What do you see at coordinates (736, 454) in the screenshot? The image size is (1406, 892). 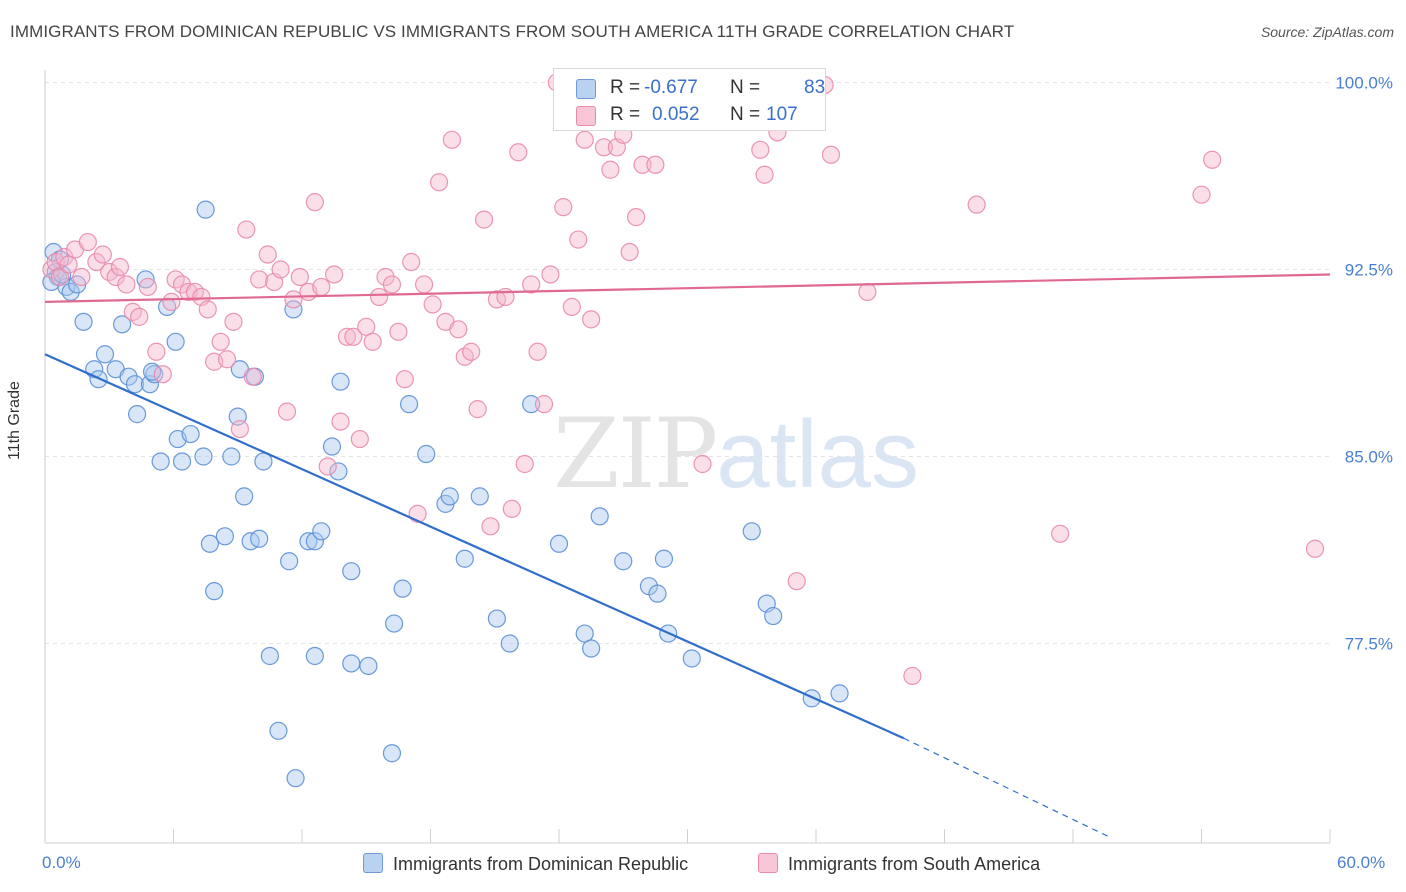 I see `watermark: ZIPatlas` at bounding box center [736, 454].